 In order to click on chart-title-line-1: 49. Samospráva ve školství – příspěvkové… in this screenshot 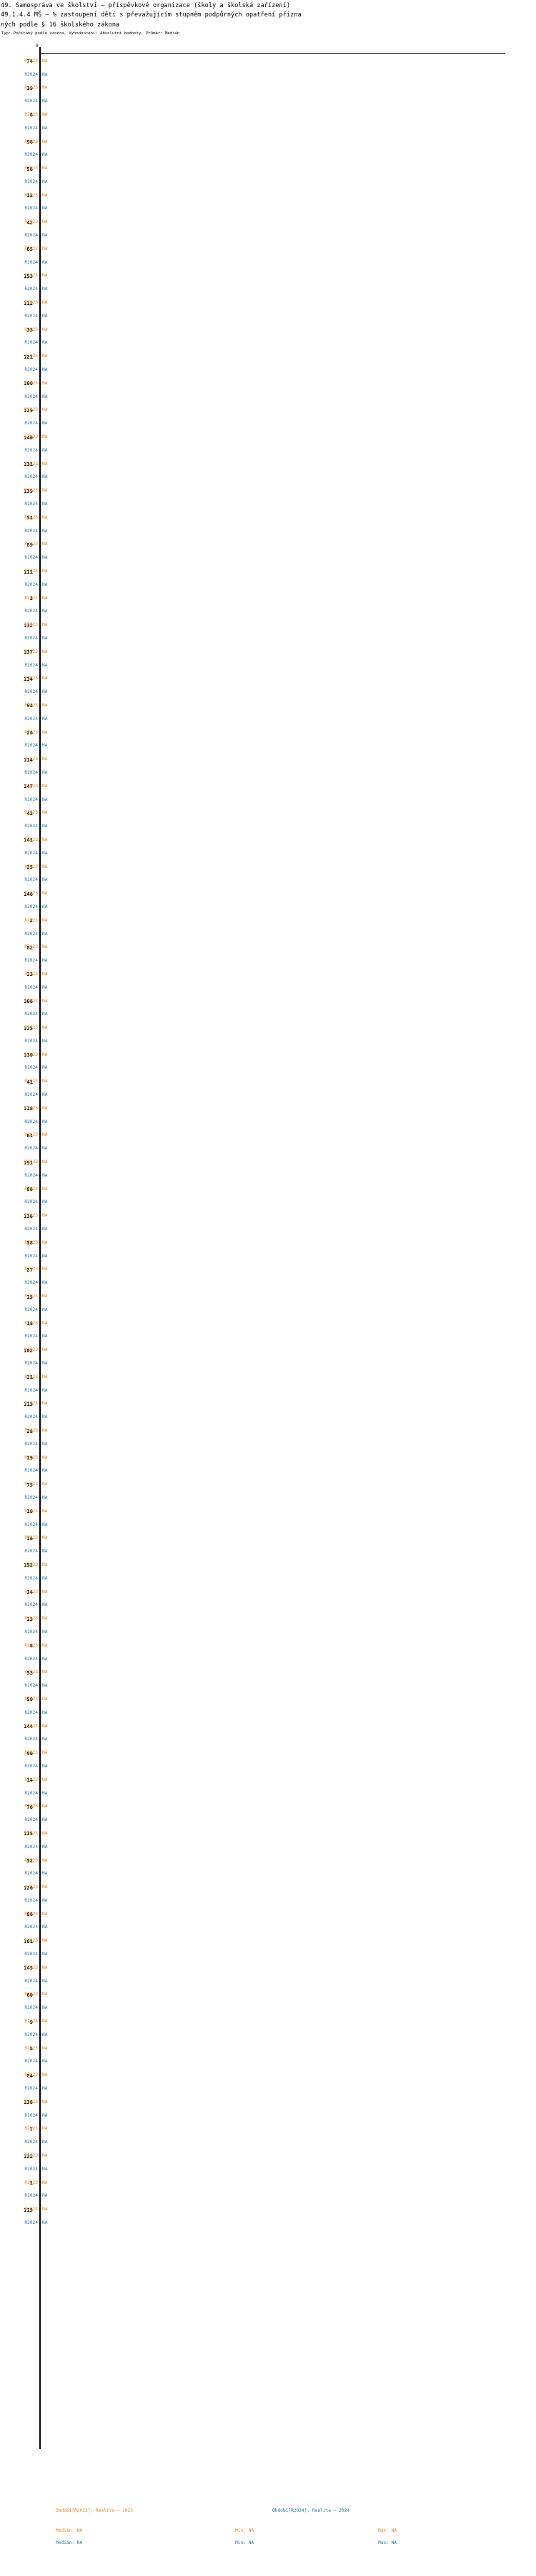, I will do `click(146, 6)`.